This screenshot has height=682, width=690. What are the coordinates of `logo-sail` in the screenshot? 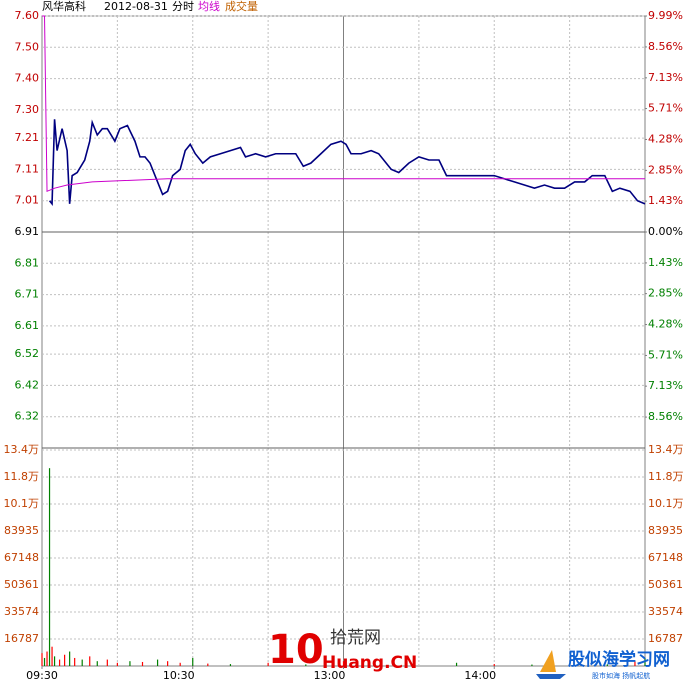 It's located at (548, 661).